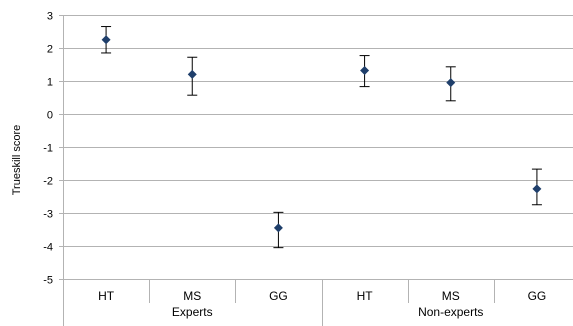 The height and width of the screenshot is (326, 573). What do you see at coordinates (48, 215) in the screenshot?
I see `y-tick-label: -3` at bounding box center [48, 215].